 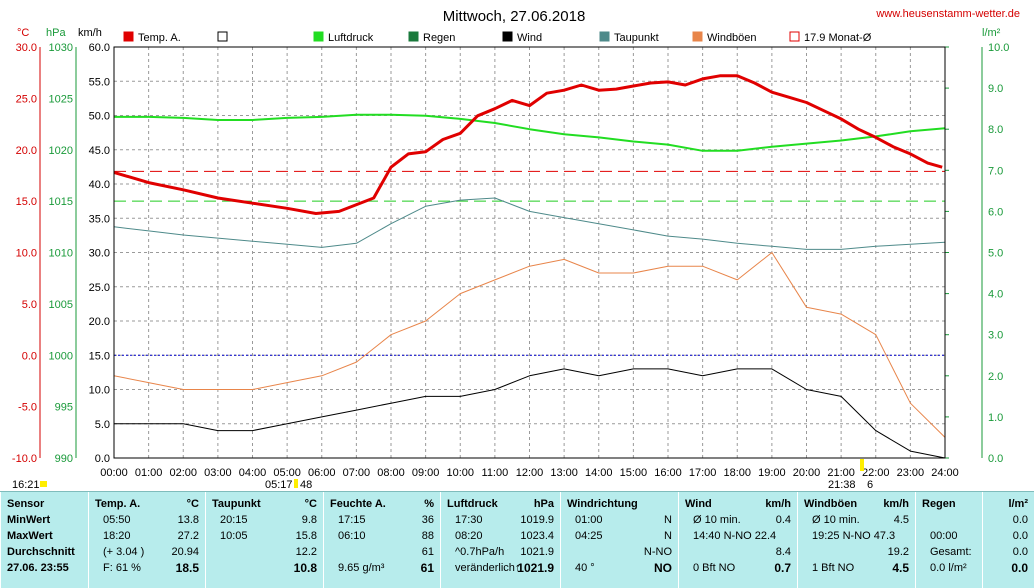 I want to click on time-tick-label: 19:00, so click(x=772, y=473).